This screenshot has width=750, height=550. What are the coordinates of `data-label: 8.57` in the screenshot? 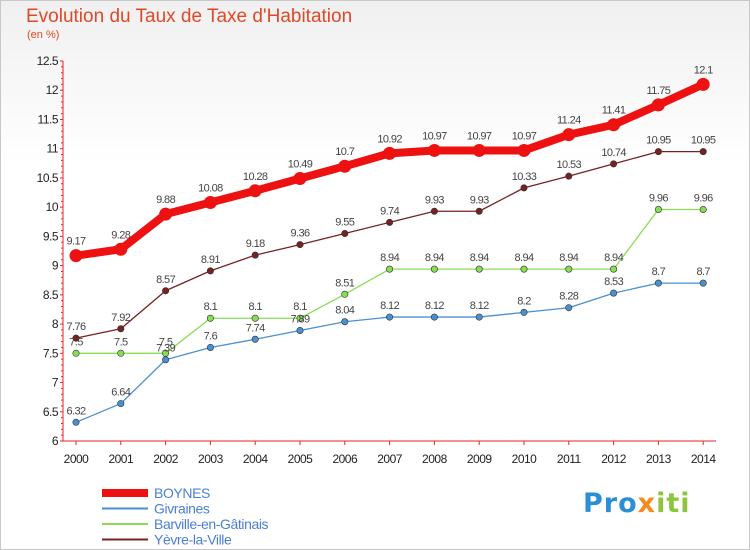 It's located at (165, 280).